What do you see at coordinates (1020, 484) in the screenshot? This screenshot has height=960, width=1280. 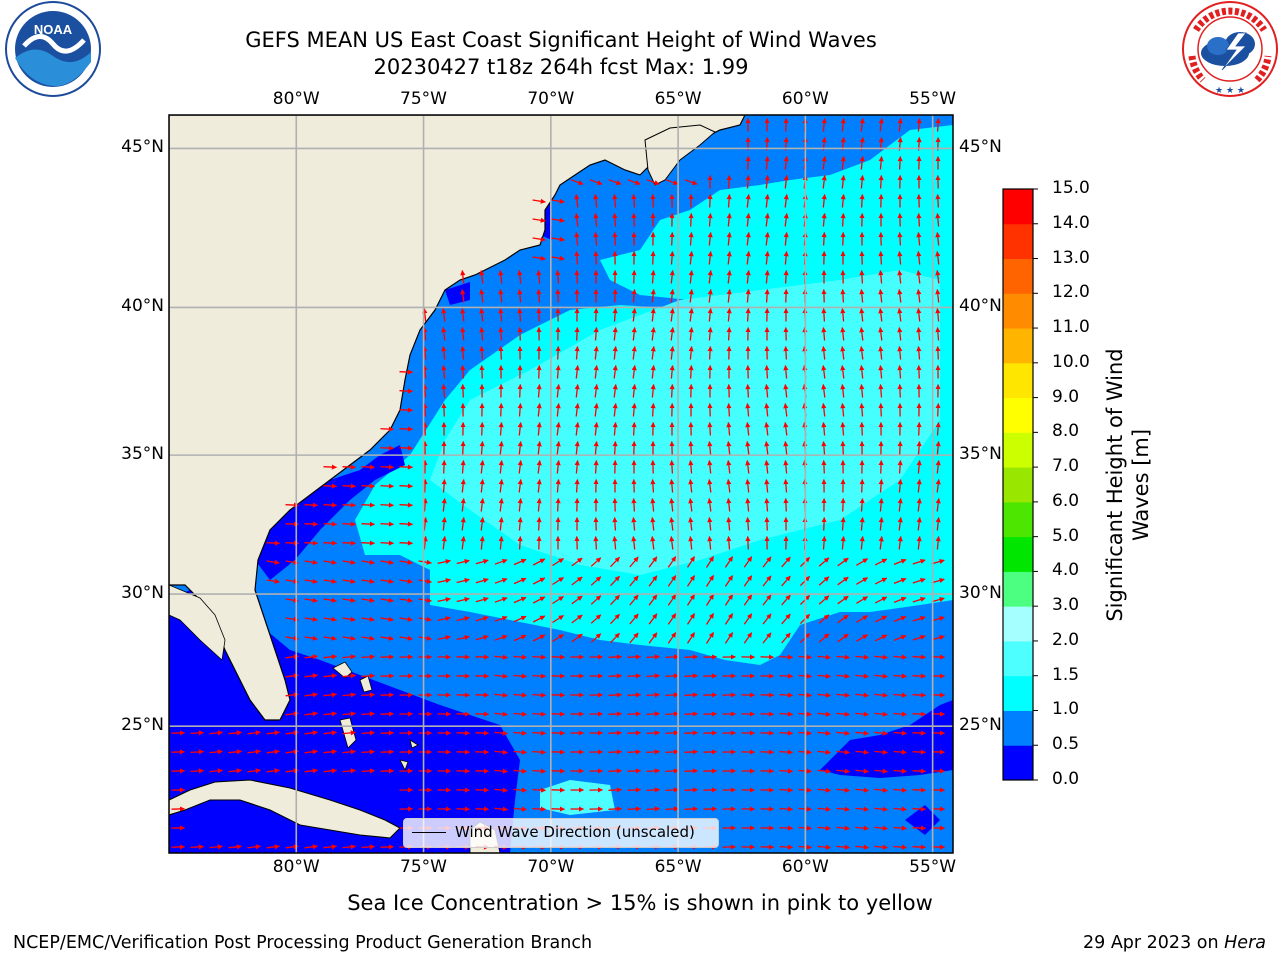 I see `colorbar` at bounding box center [1020, 484].